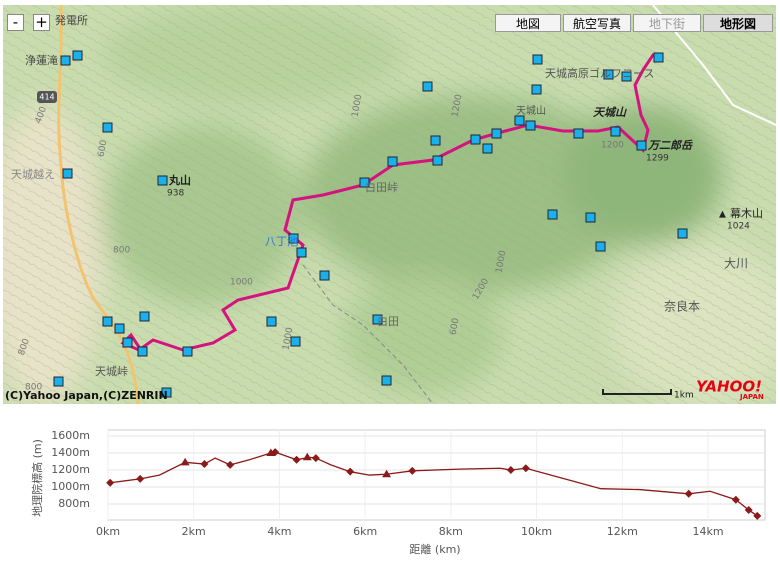  I want to click on x-tick-label: 8km, so click(451, 531).